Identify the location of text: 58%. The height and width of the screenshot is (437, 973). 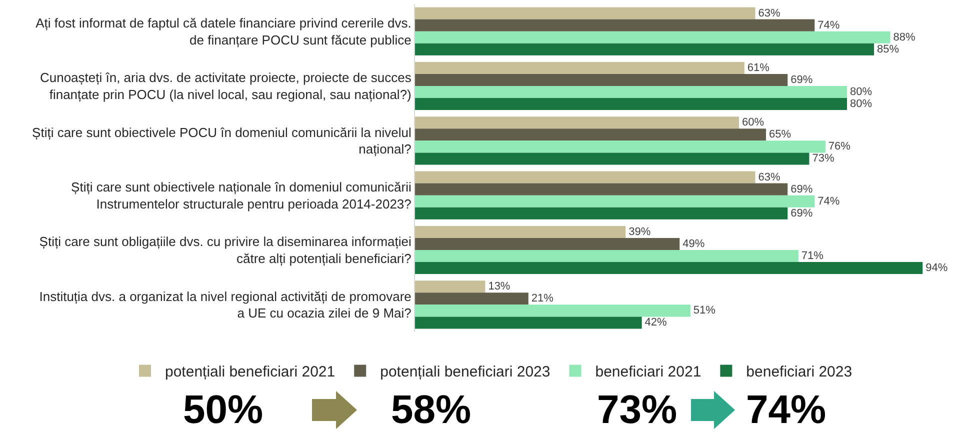
(431, 410).